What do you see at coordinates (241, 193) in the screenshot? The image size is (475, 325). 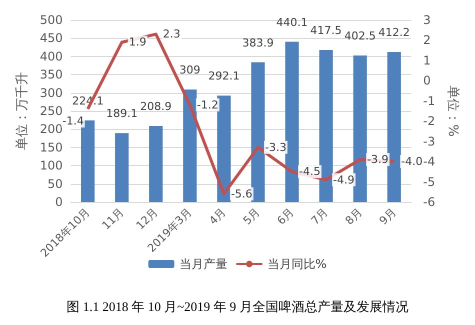 I see `data-label: -5.6` at bounding box center [241, 193].